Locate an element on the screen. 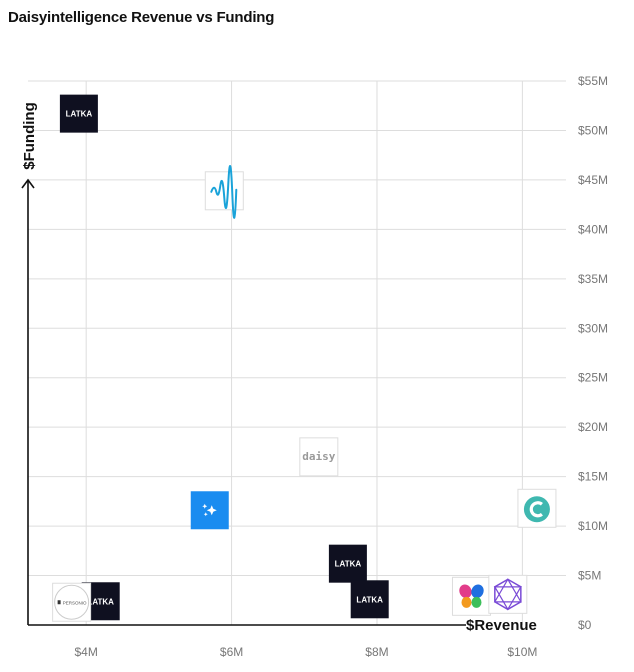 The width and height of the screenshot is (634, 672). daisy-logo: daisy is located at coordinates (318, 456).